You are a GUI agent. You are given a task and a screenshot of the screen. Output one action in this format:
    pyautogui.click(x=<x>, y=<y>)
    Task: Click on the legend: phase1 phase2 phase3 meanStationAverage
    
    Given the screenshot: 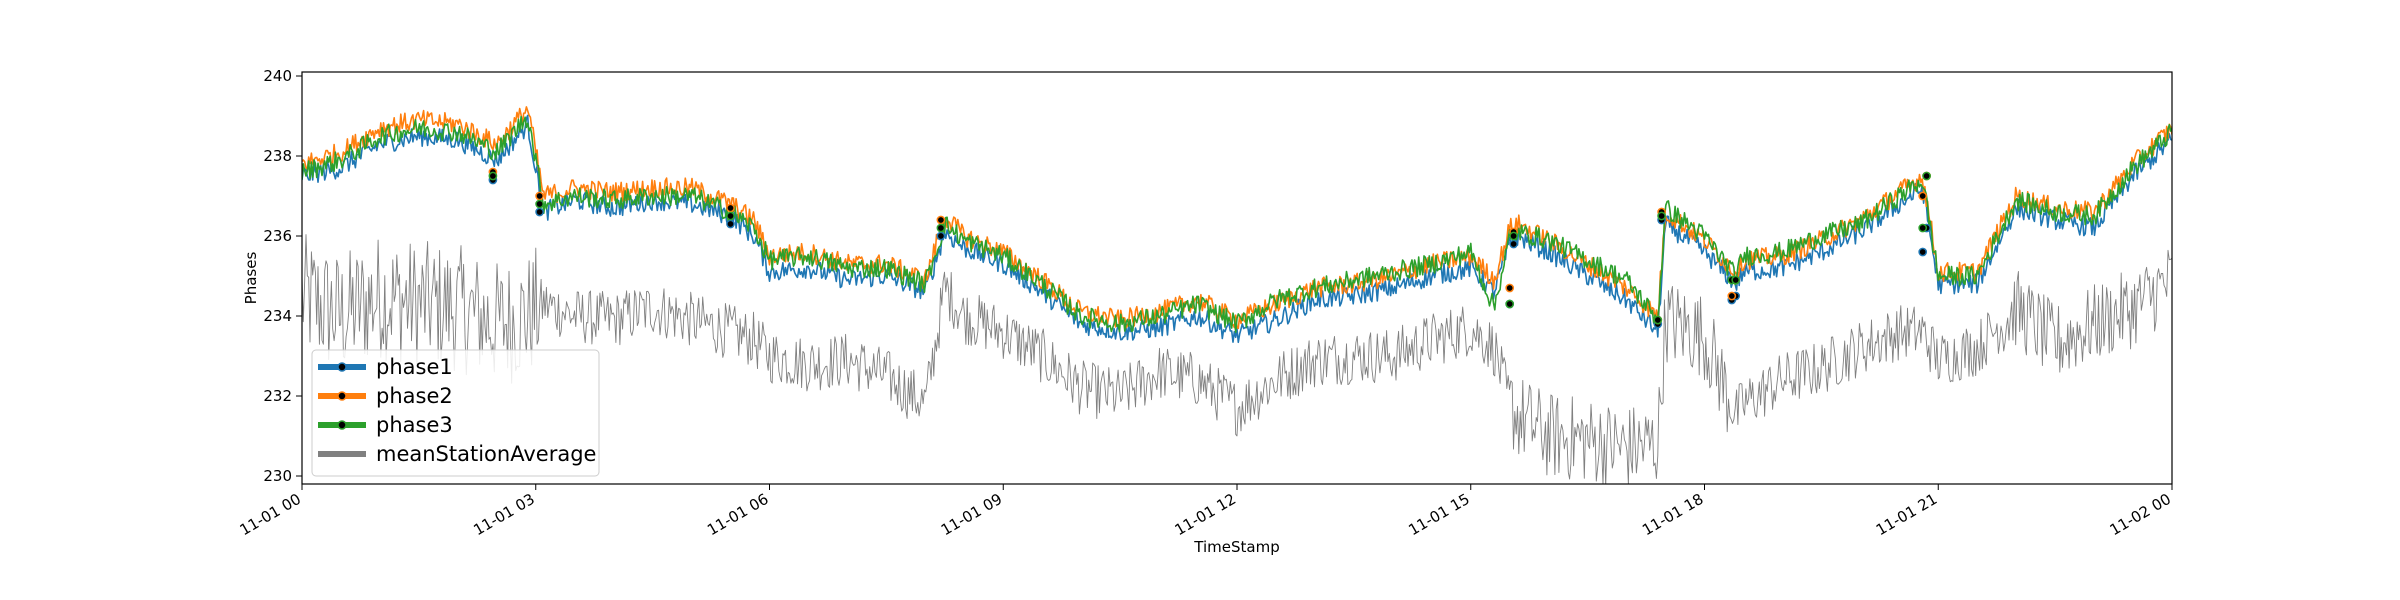 What is the action you would take?
    pyautogui.click(x=455, y=413)
    